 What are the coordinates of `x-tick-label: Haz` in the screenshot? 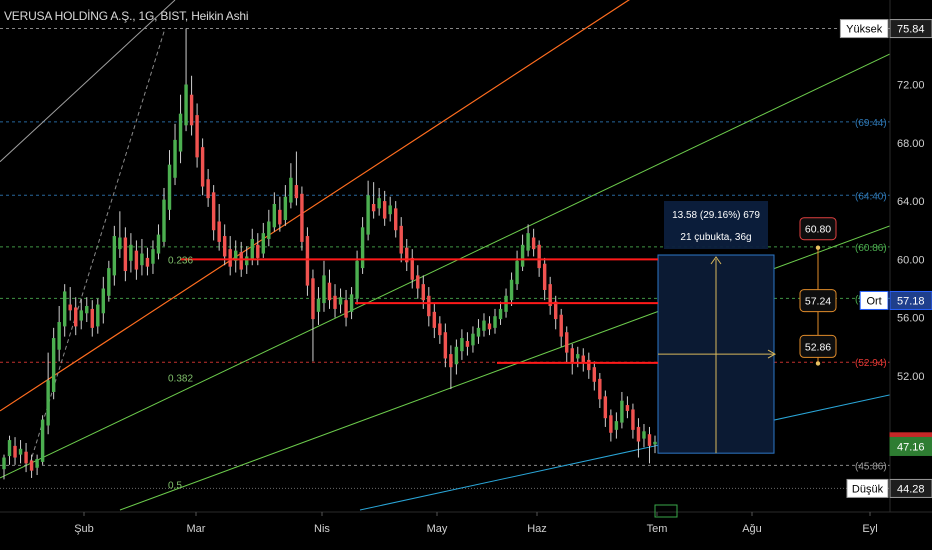 It's located at (537, 529).